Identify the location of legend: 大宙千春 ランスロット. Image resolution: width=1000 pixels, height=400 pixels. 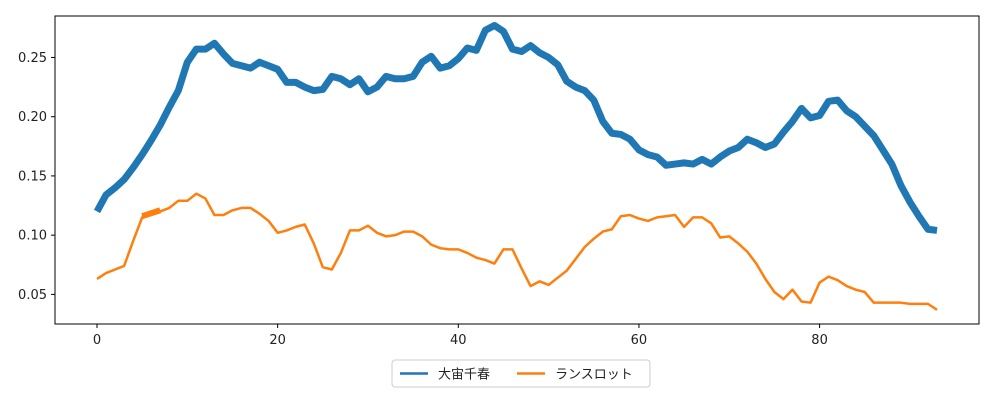
(521, 373).